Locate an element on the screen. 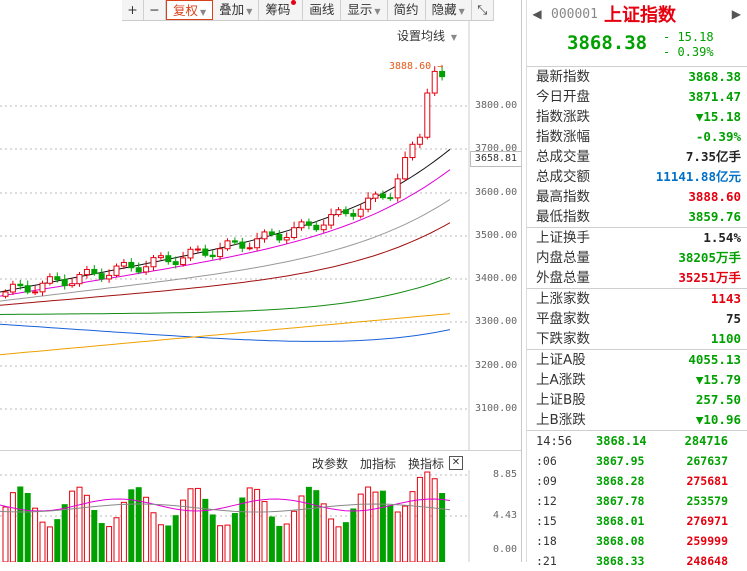 Image resolution: width=747 pixels, height=571 pixels. current-price-box: 3658.81 is located at coordinates (496, 159).